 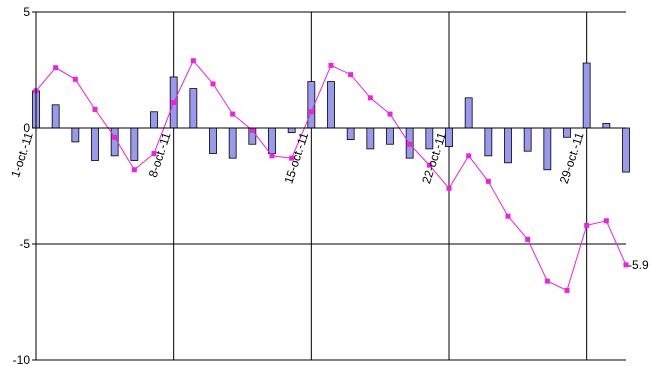 What do you see at coordinates (24, 244) in the screenshot?
I see `y-tick-label: -5` at bounding box center [24, 244].